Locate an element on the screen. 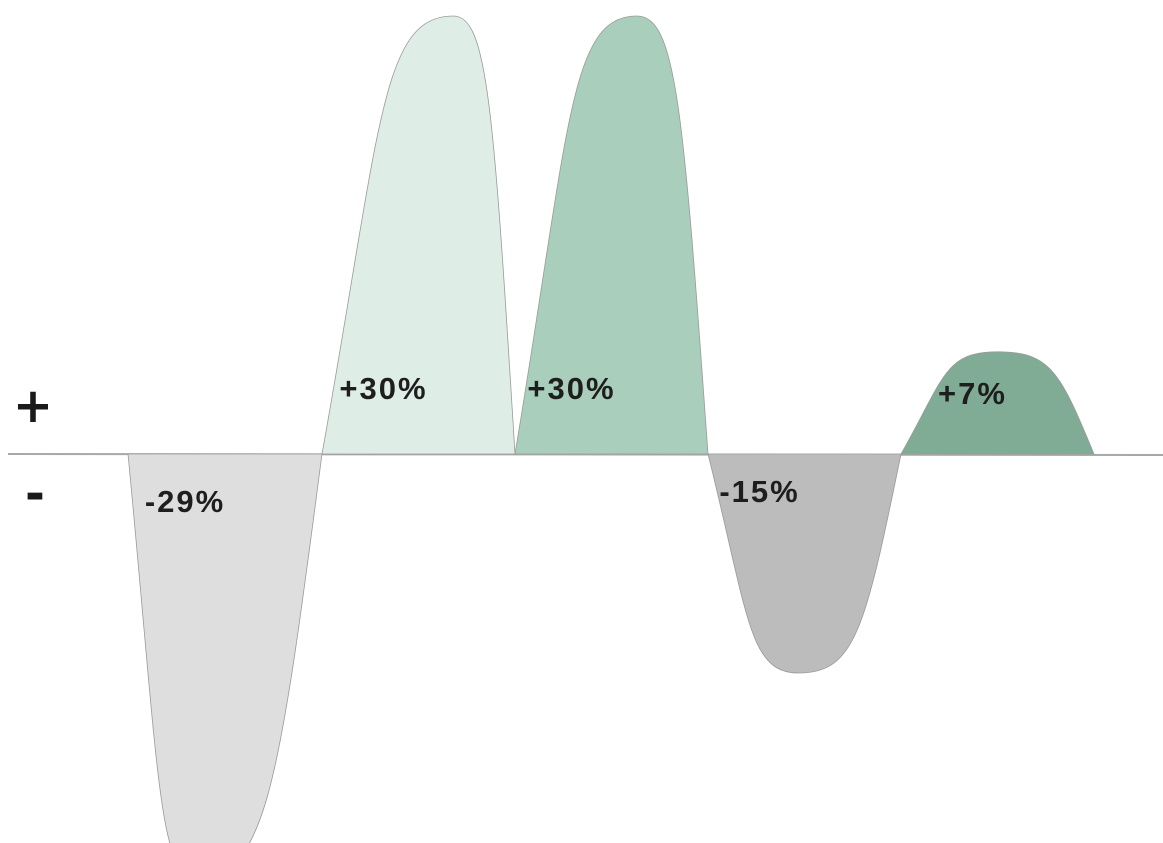  value-labels-group: -29% +30% +30% -15% +7% is located at coordinates (576, 445).